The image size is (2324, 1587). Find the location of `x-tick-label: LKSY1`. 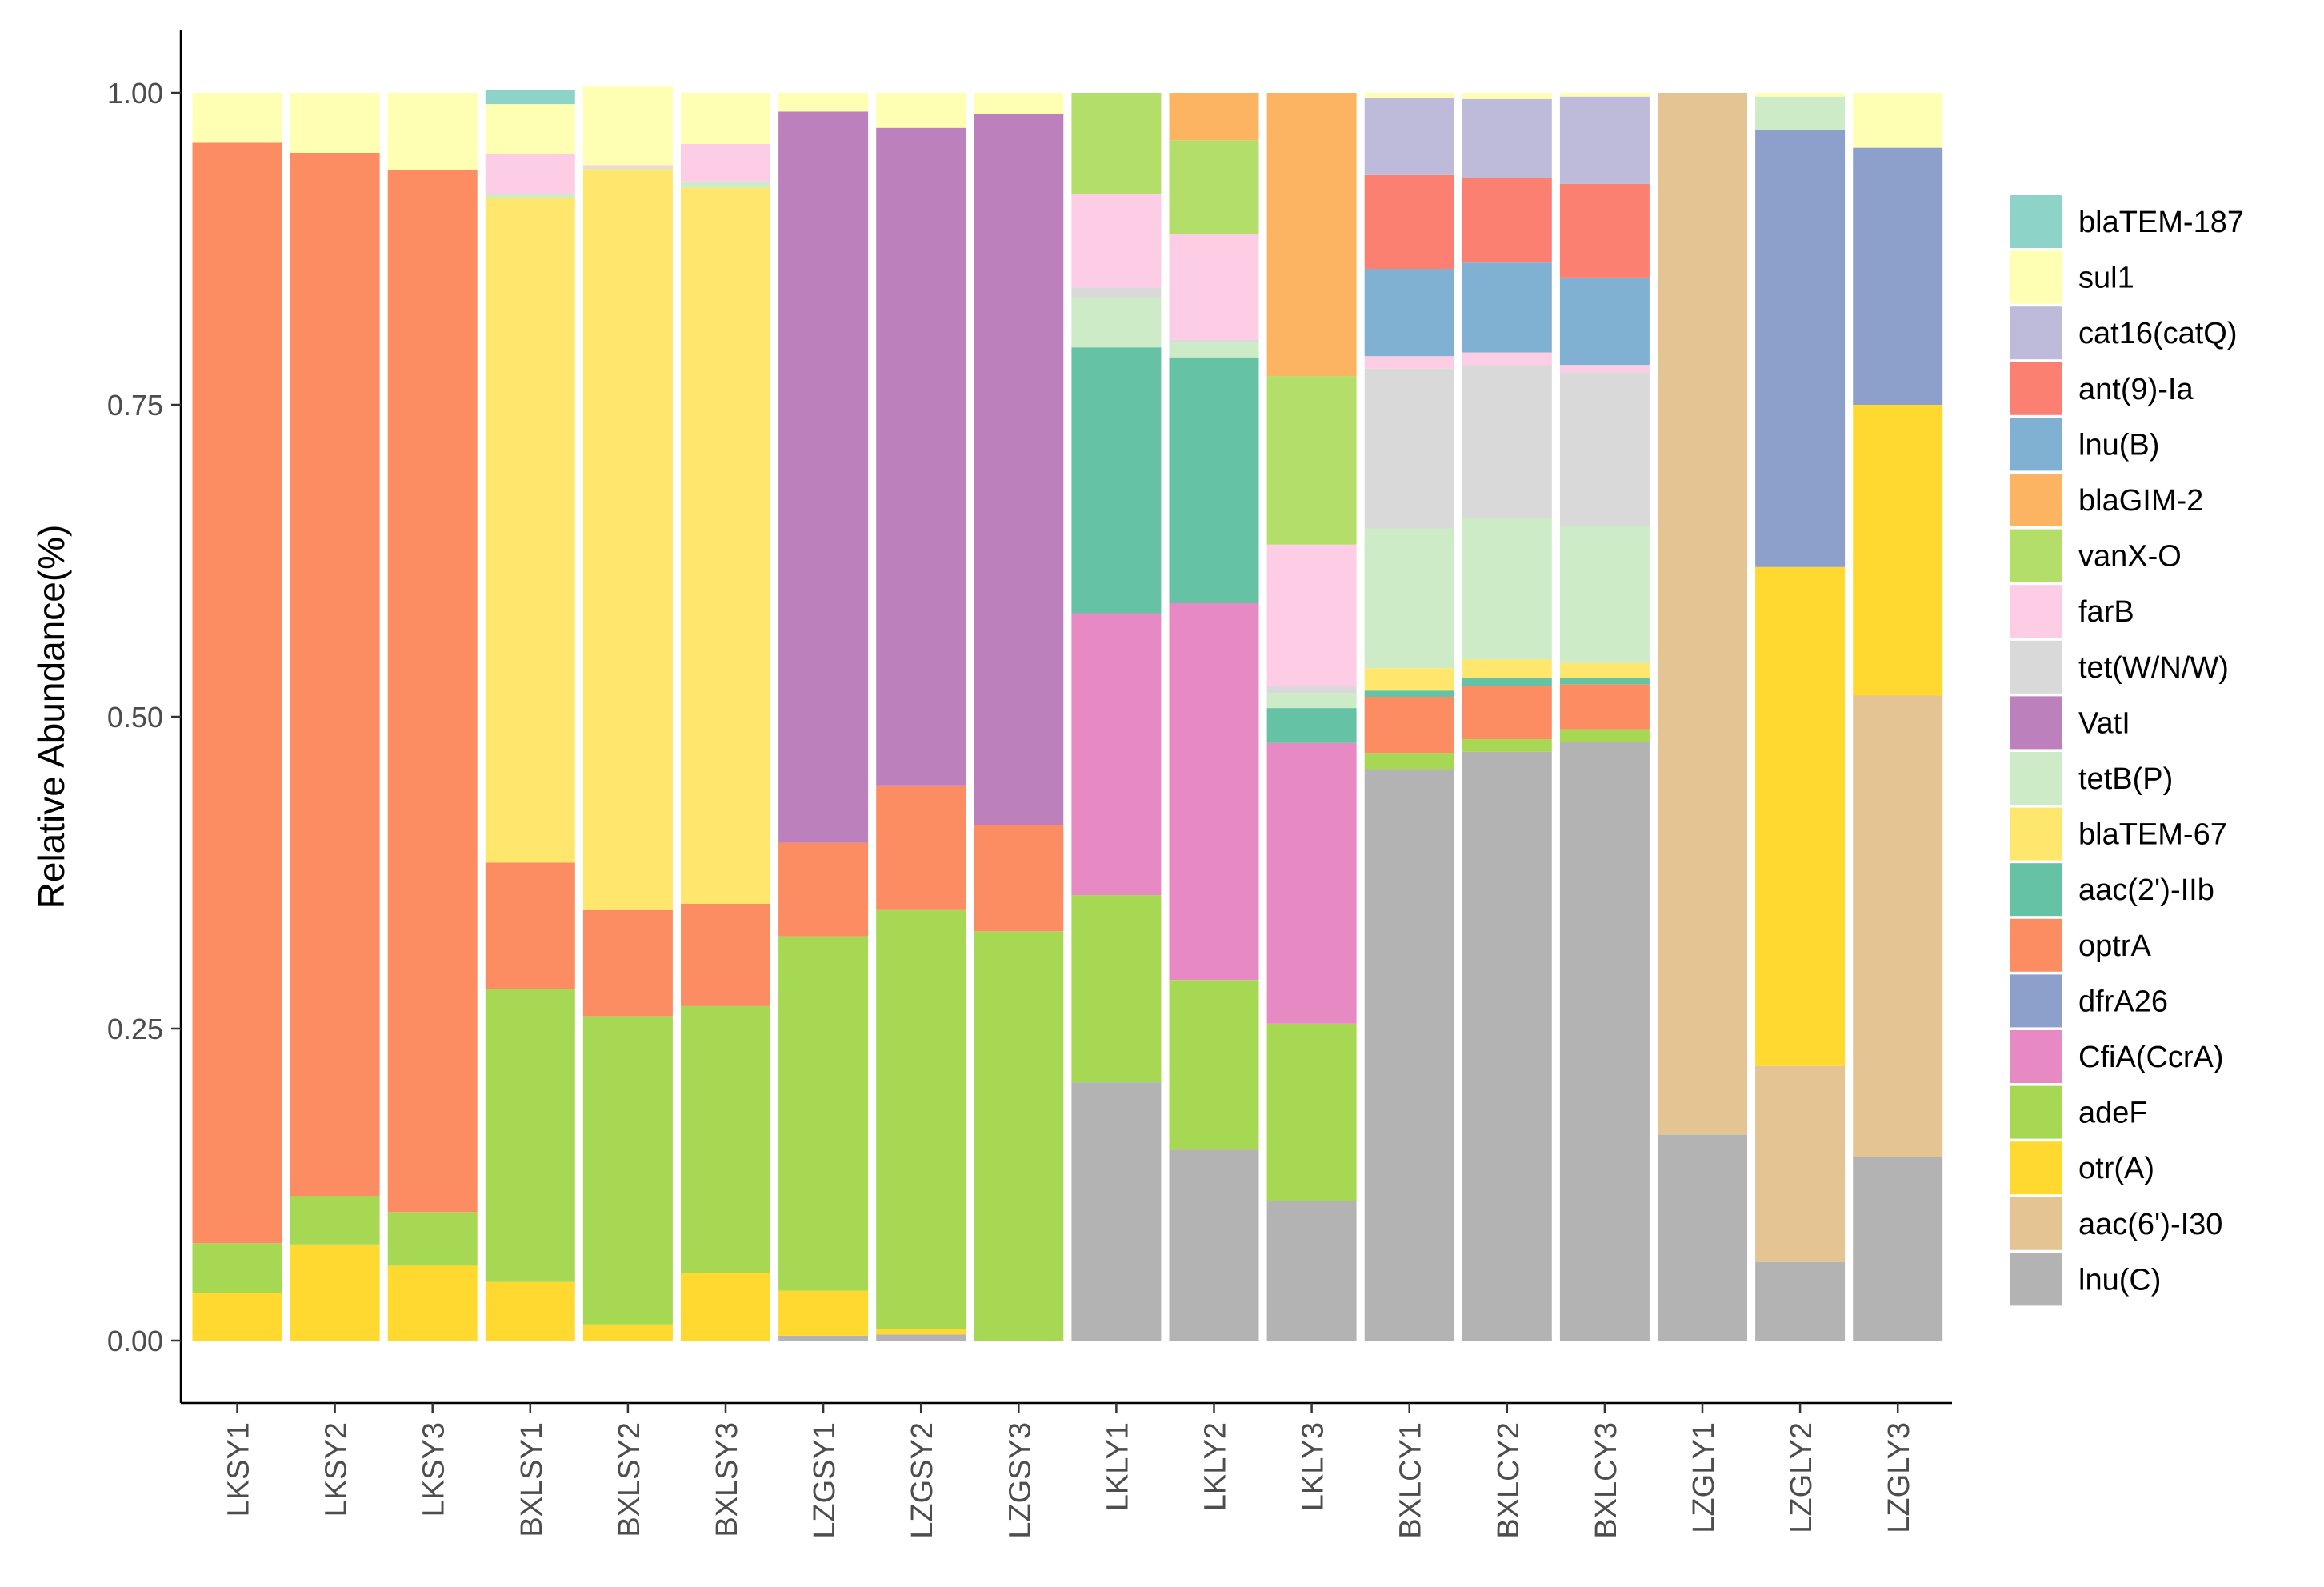

x-tick-label: LKSY1 is located at coordinates (239, 1469).